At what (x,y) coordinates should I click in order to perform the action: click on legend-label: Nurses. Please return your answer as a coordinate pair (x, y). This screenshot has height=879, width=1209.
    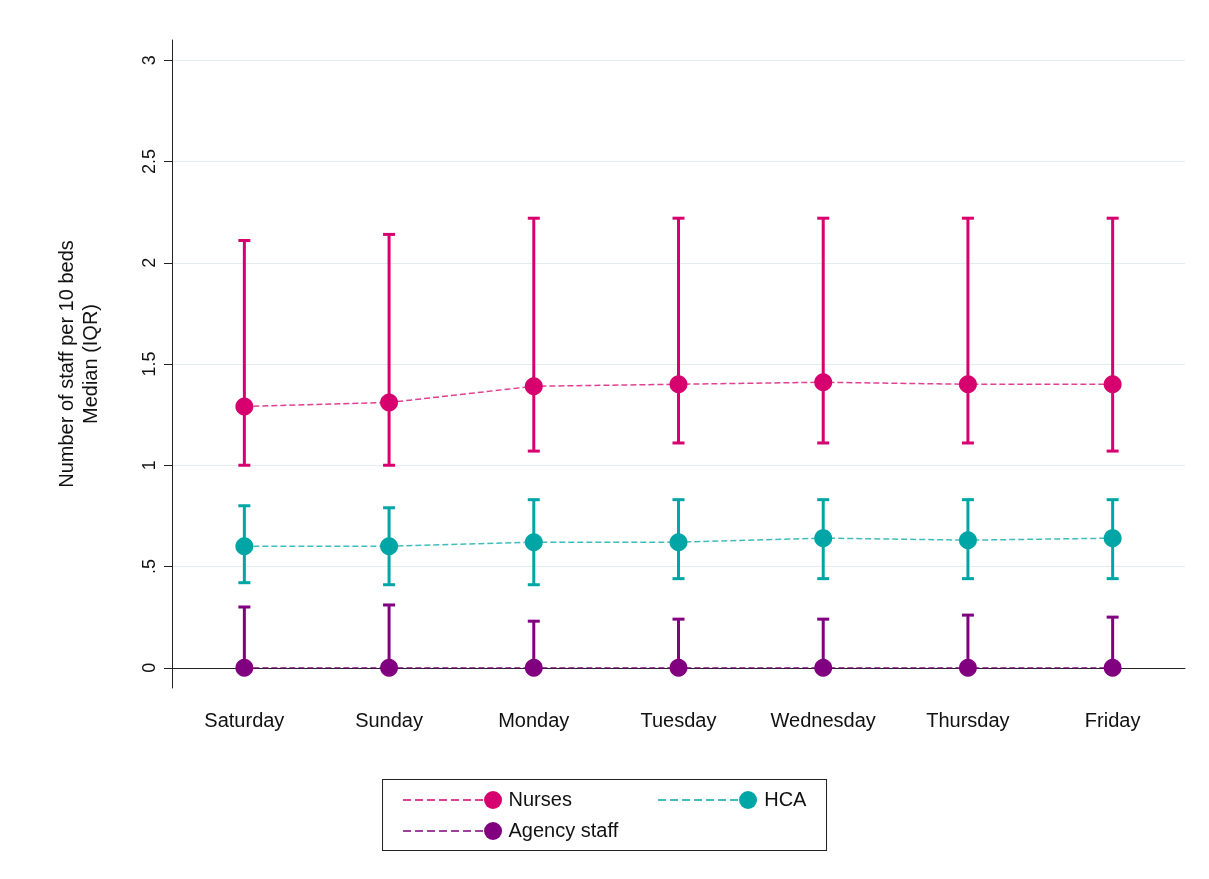
    Looking at the image, I should click on (540, 799).